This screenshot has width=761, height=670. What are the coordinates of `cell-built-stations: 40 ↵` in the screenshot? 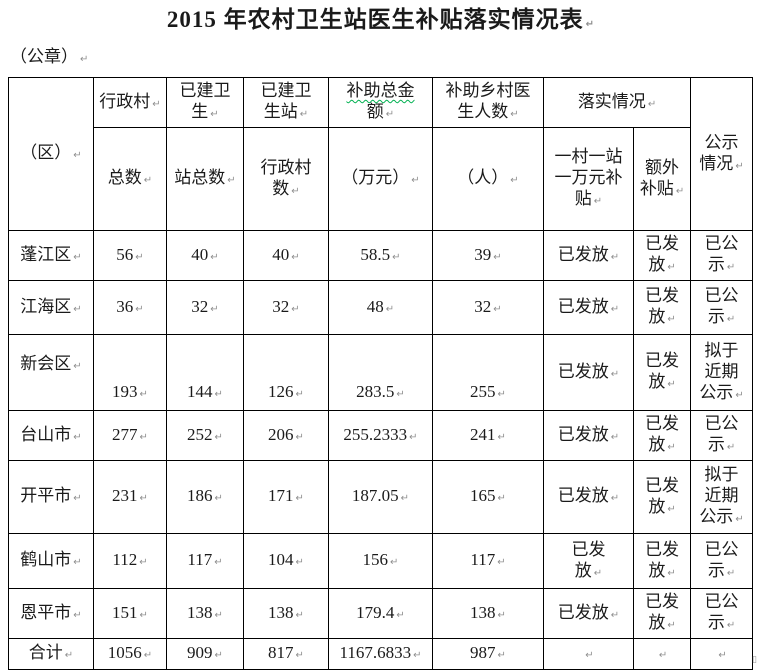 It's located at (205, 255).